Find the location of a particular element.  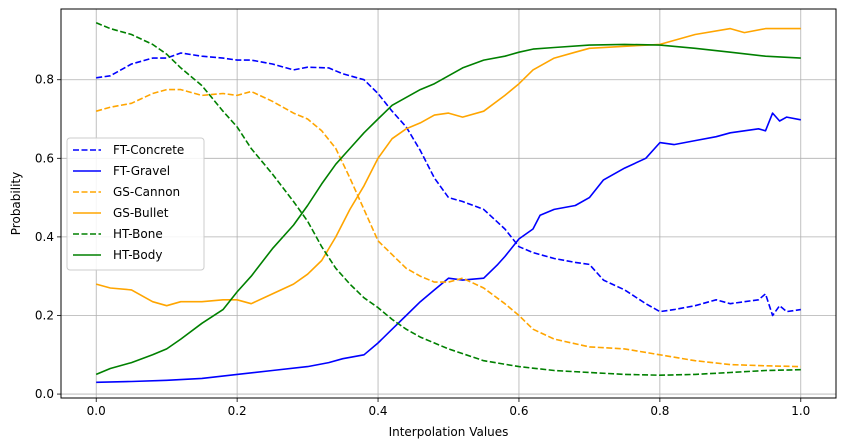

legend-label: GS-Cannon is located at coordinates (146, 192).